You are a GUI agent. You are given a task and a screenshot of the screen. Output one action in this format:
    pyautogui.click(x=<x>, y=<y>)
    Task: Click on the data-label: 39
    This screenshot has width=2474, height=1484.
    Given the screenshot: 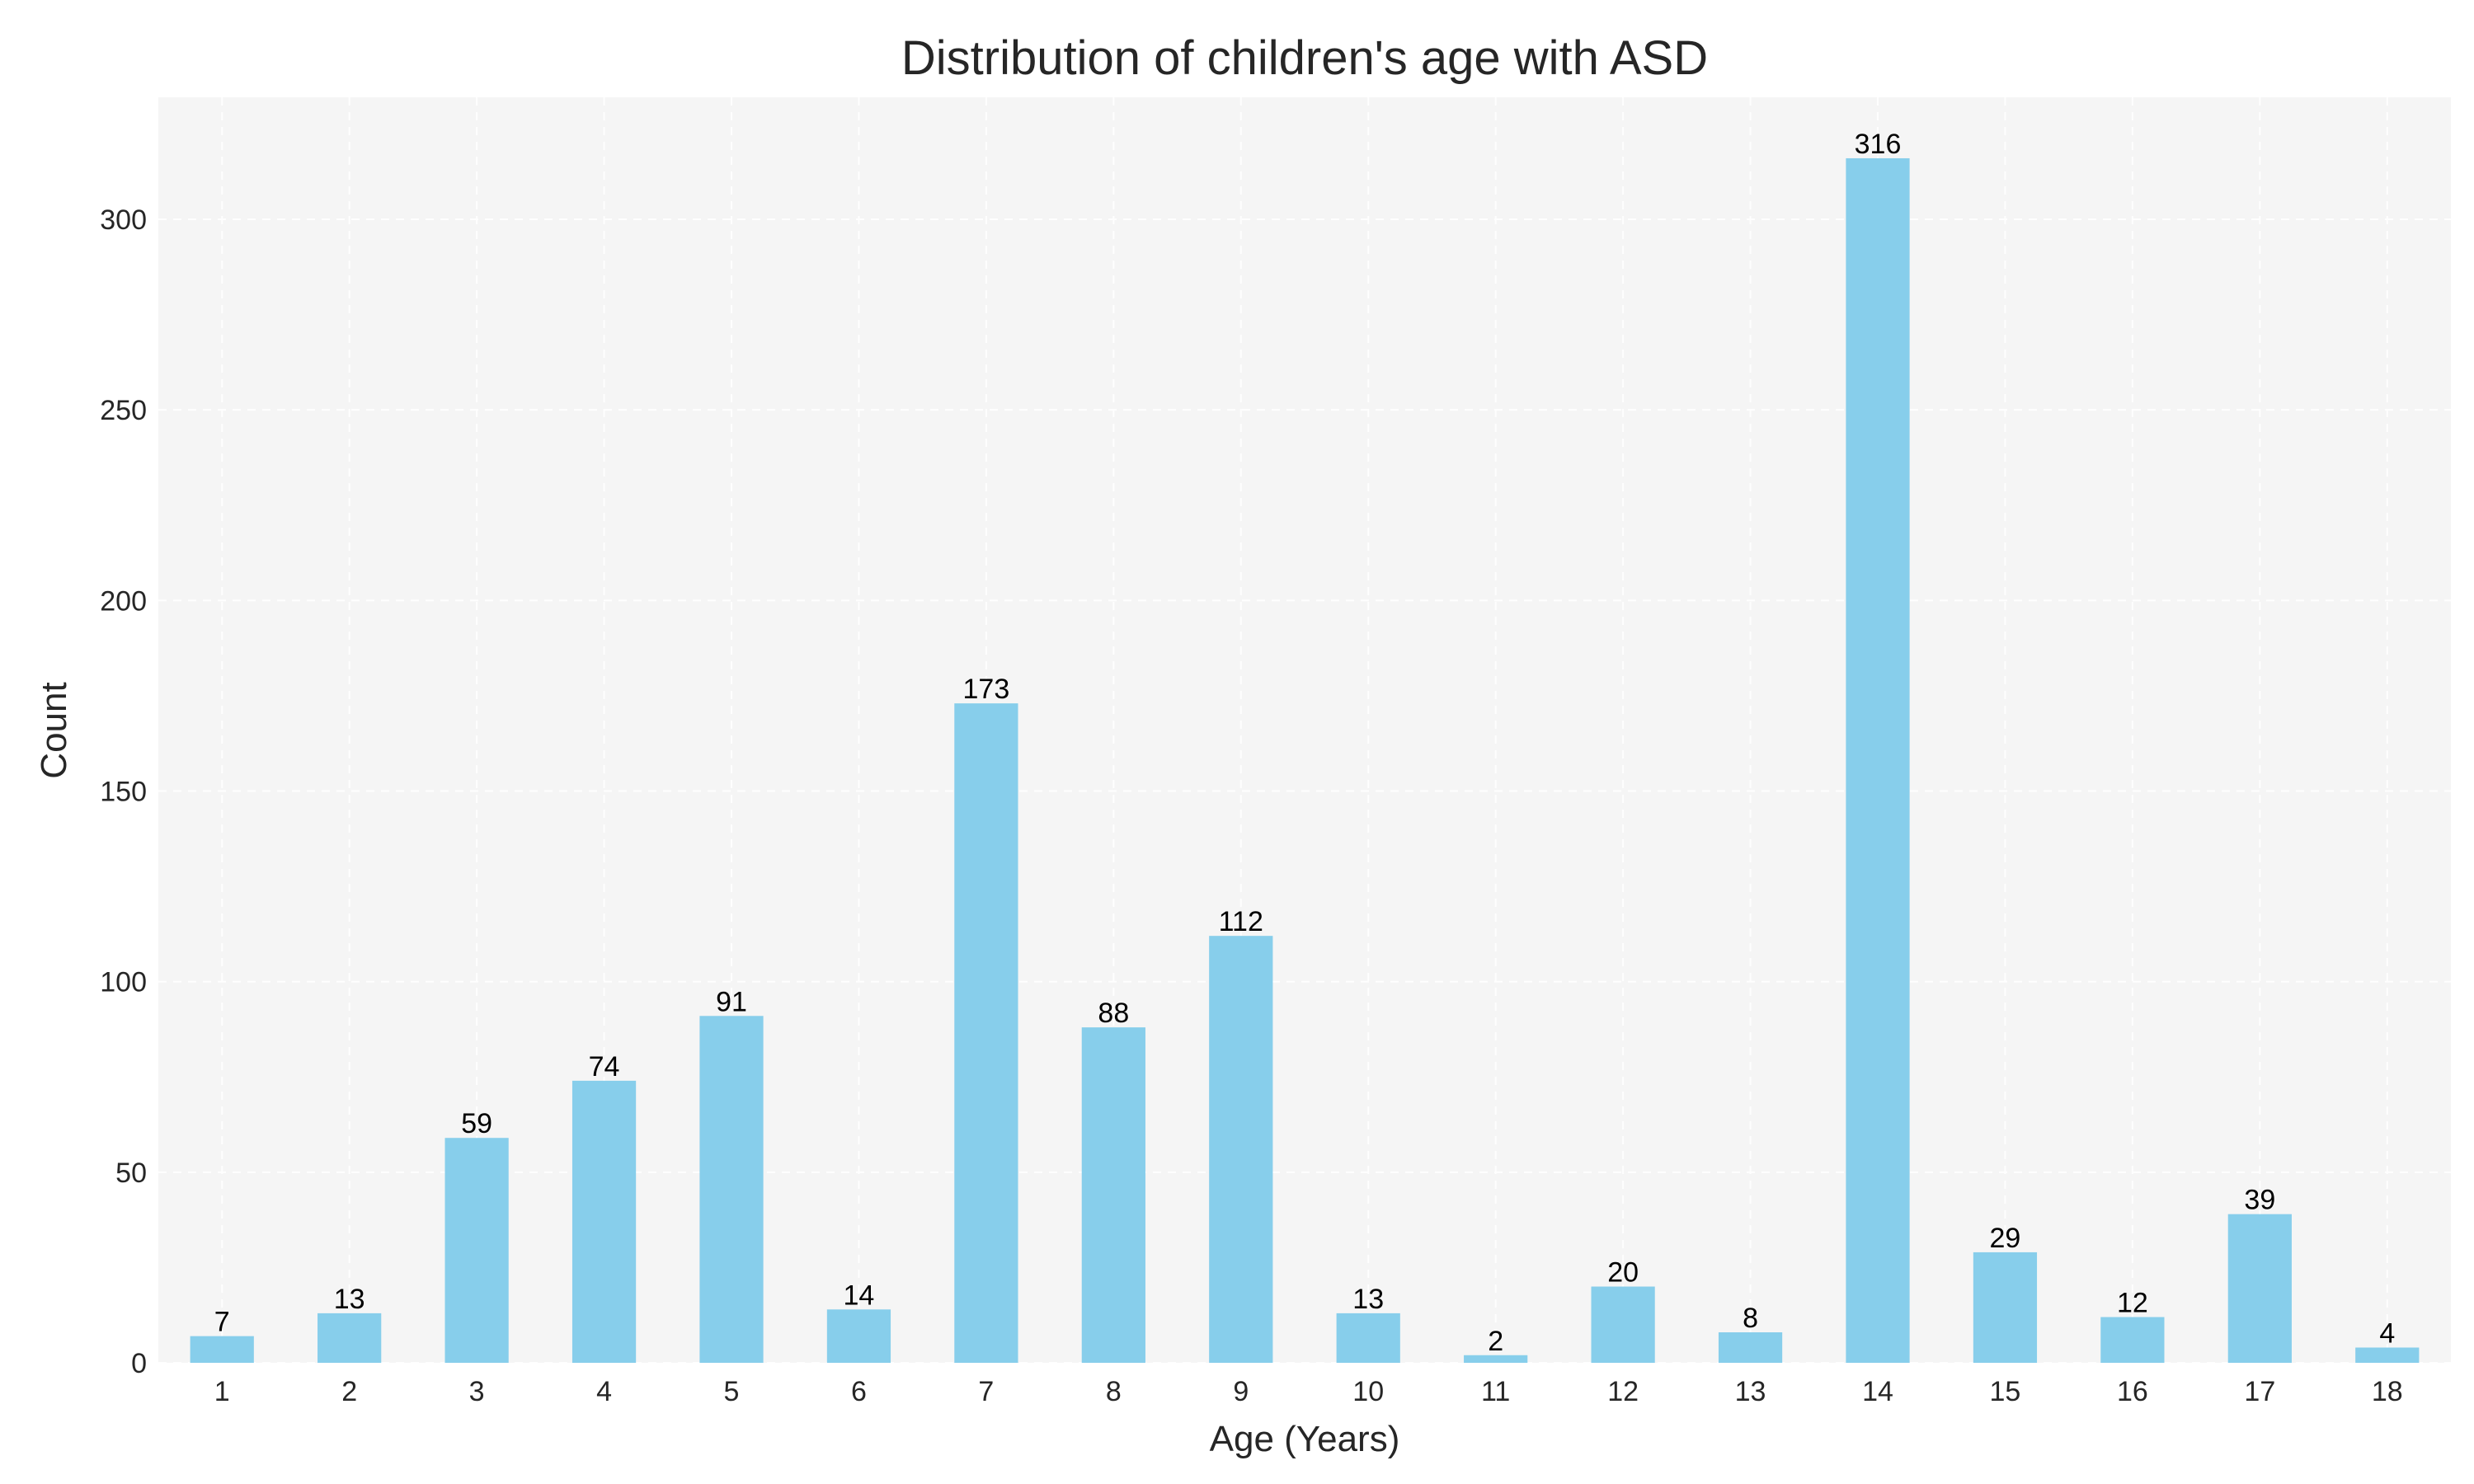 What is the action you would take?
    pyautogui.click(x=2259, y=1200)
    